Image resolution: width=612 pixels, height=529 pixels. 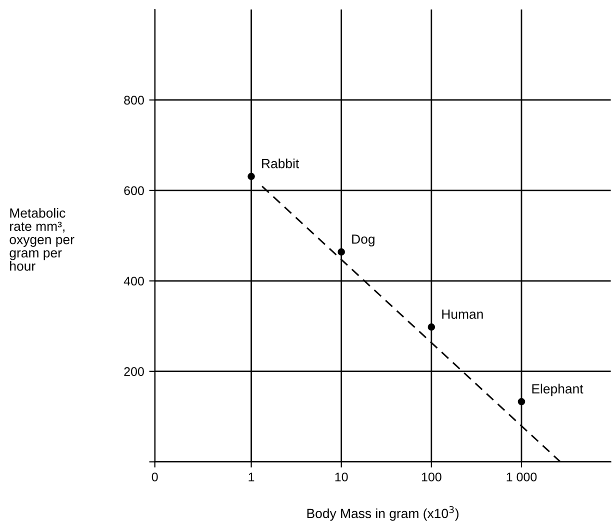 What do you see at coordinates (281, 163) in the screenshot?
I see `annotation: Rabbit` at bounding box center [281, 163].